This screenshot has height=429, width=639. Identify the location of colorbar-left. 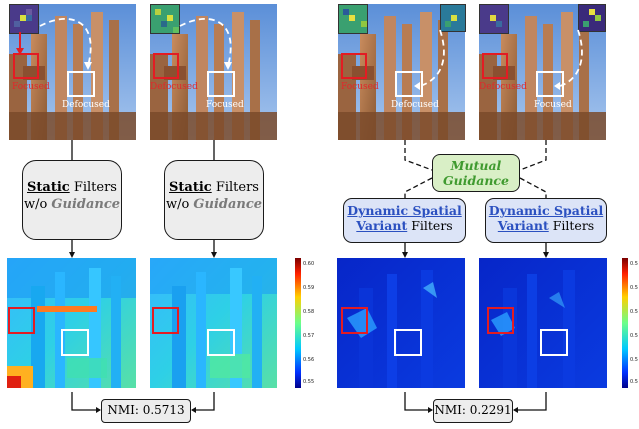
(298, 323).